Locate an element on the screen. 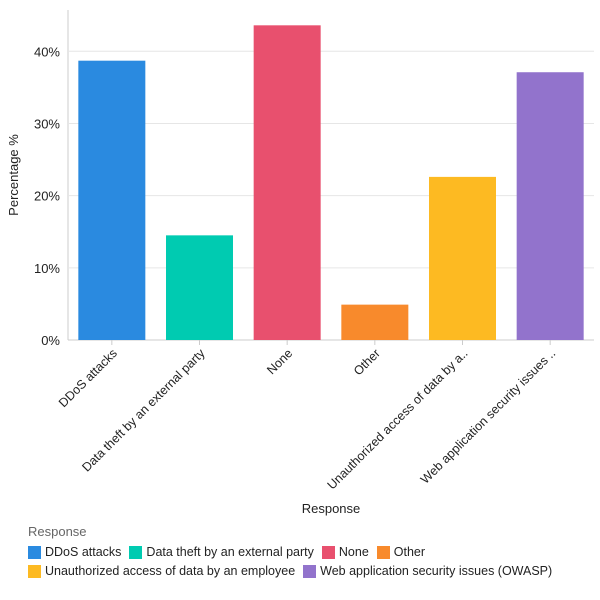 The width and height of the screenshot is (600, 600). legend-label: Data theft by an external party is located at coordinates (230, 552).